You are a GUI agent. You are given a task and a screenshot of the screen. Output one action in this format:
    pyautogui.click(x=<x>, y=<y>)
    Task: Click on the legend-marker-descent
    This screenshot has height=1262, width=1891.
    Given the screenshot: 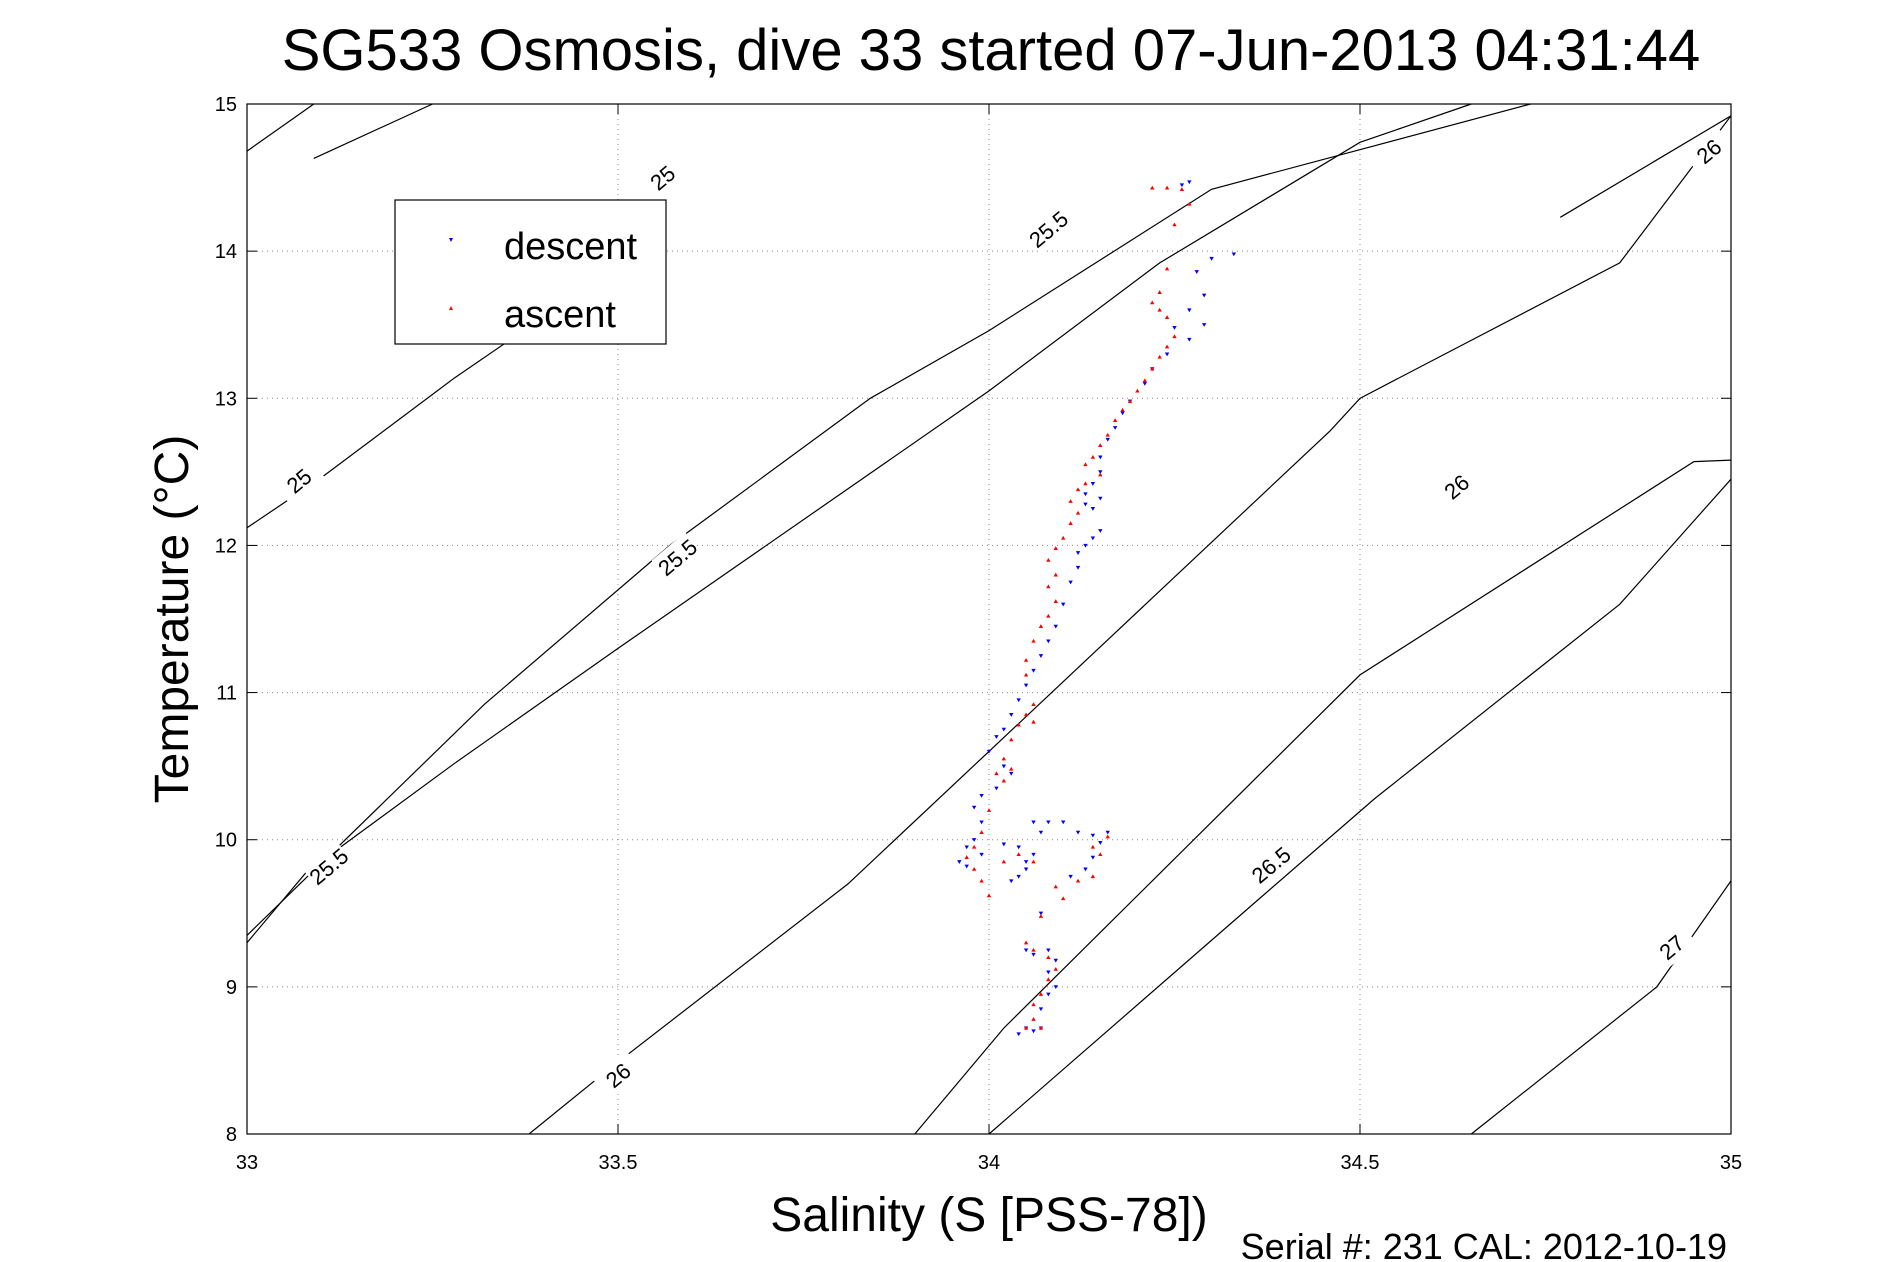 What is the action you would take?
    pyautogui.click(x=451, y=240)
    